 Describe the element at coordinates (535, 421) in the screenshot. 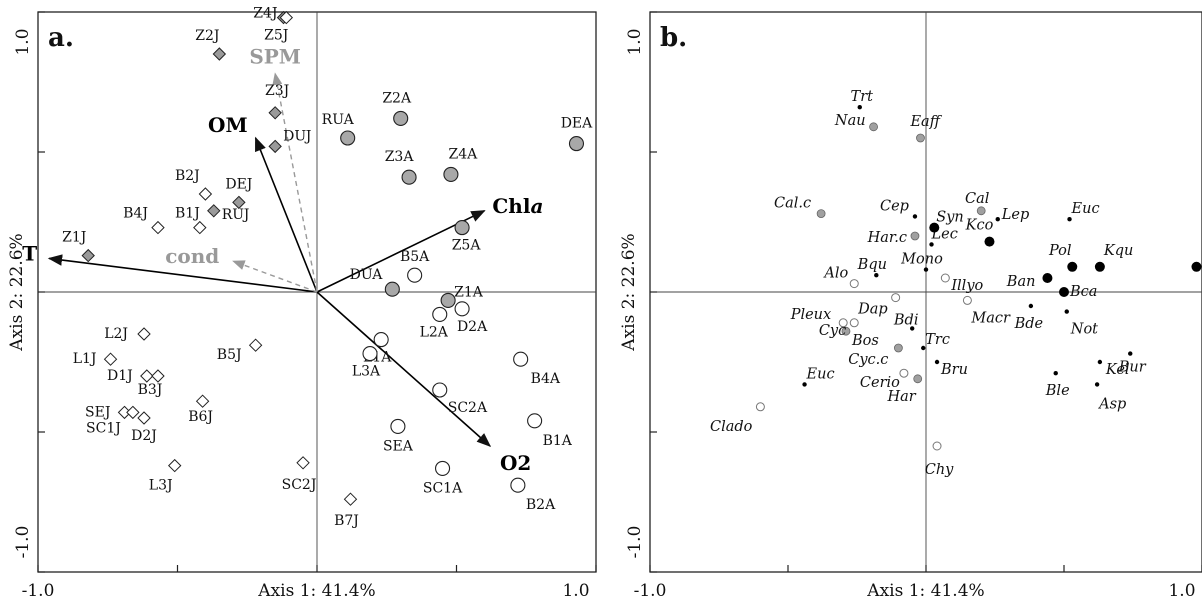

I see `point-b1a` at that location.